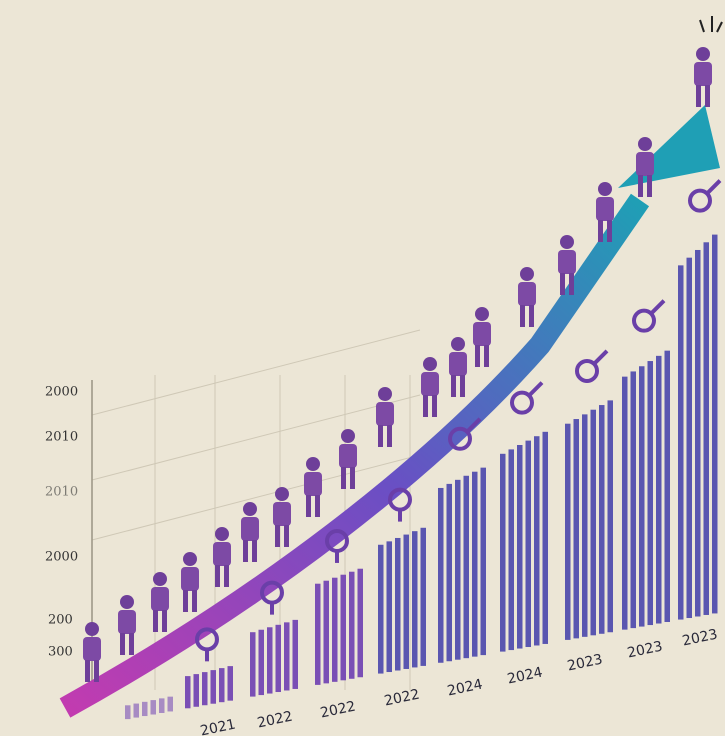 The image size is (725, 736). I want to click on y-label: 200, so click(60, 620).